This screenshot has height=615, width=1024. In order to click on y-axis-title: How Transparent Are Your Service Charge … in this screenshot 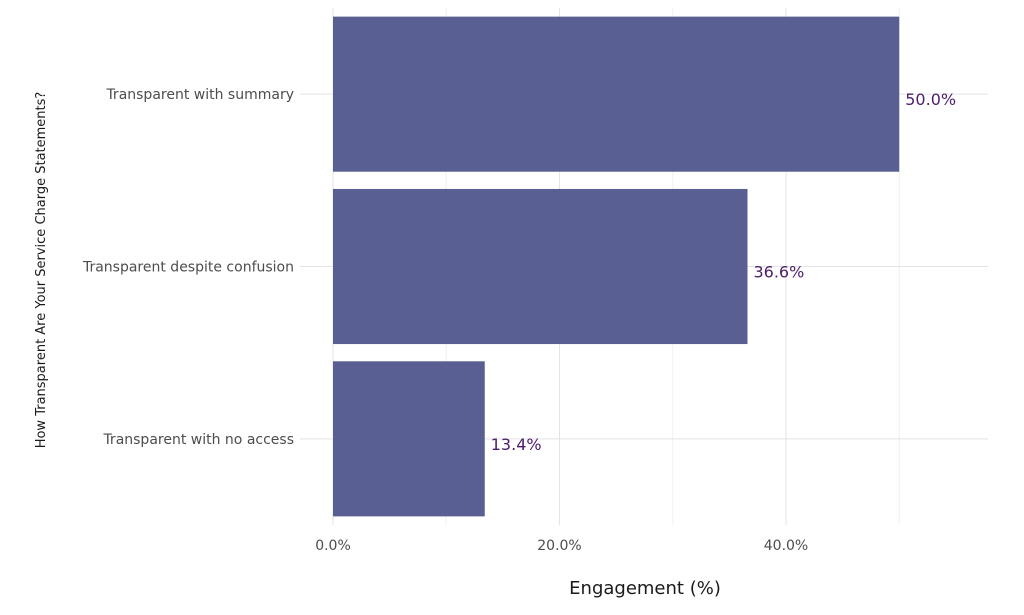, I will do `click(41, 270)`.